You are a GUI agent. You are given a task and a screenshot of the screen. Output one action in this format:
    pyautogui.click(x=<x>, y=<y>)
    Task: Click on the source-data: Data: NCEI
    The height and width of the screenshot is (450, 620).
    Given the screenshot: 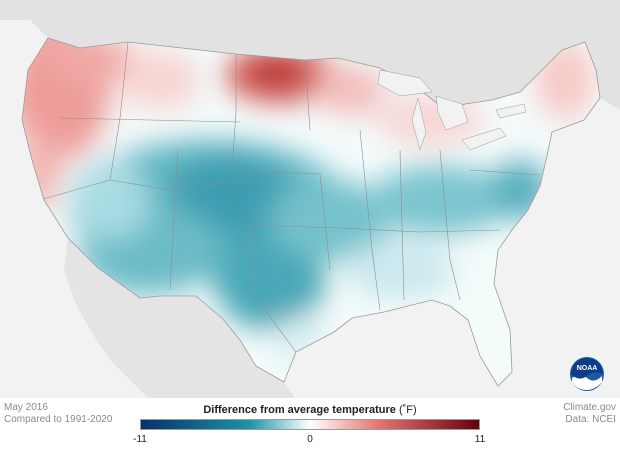 What is the action you would take?
    pyautogui.click(x=590, y=419)
    